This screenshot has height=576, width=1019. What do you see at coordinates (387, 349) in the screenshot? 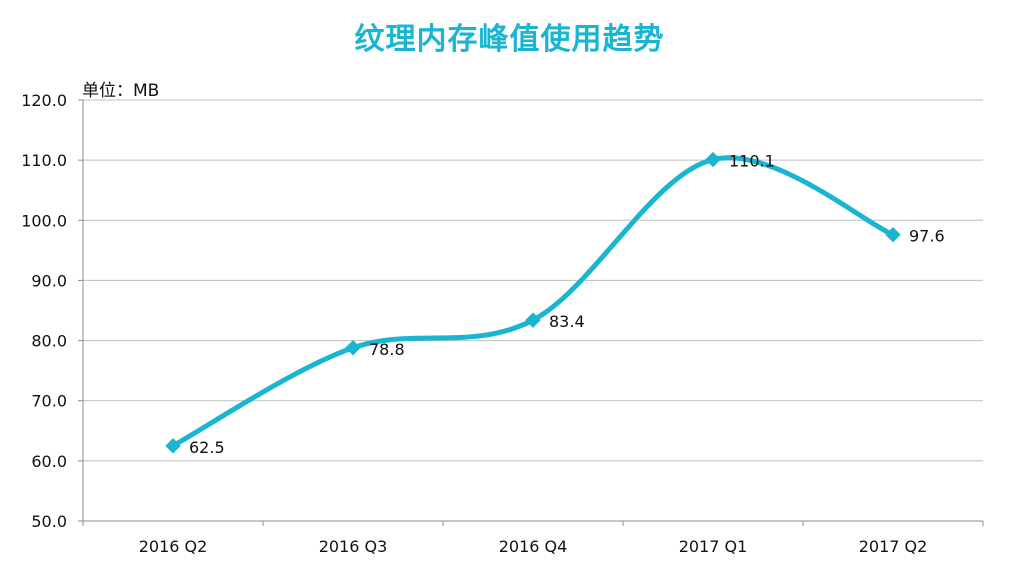
I see `data-label: 78.8` at bounding box center [387, 349].